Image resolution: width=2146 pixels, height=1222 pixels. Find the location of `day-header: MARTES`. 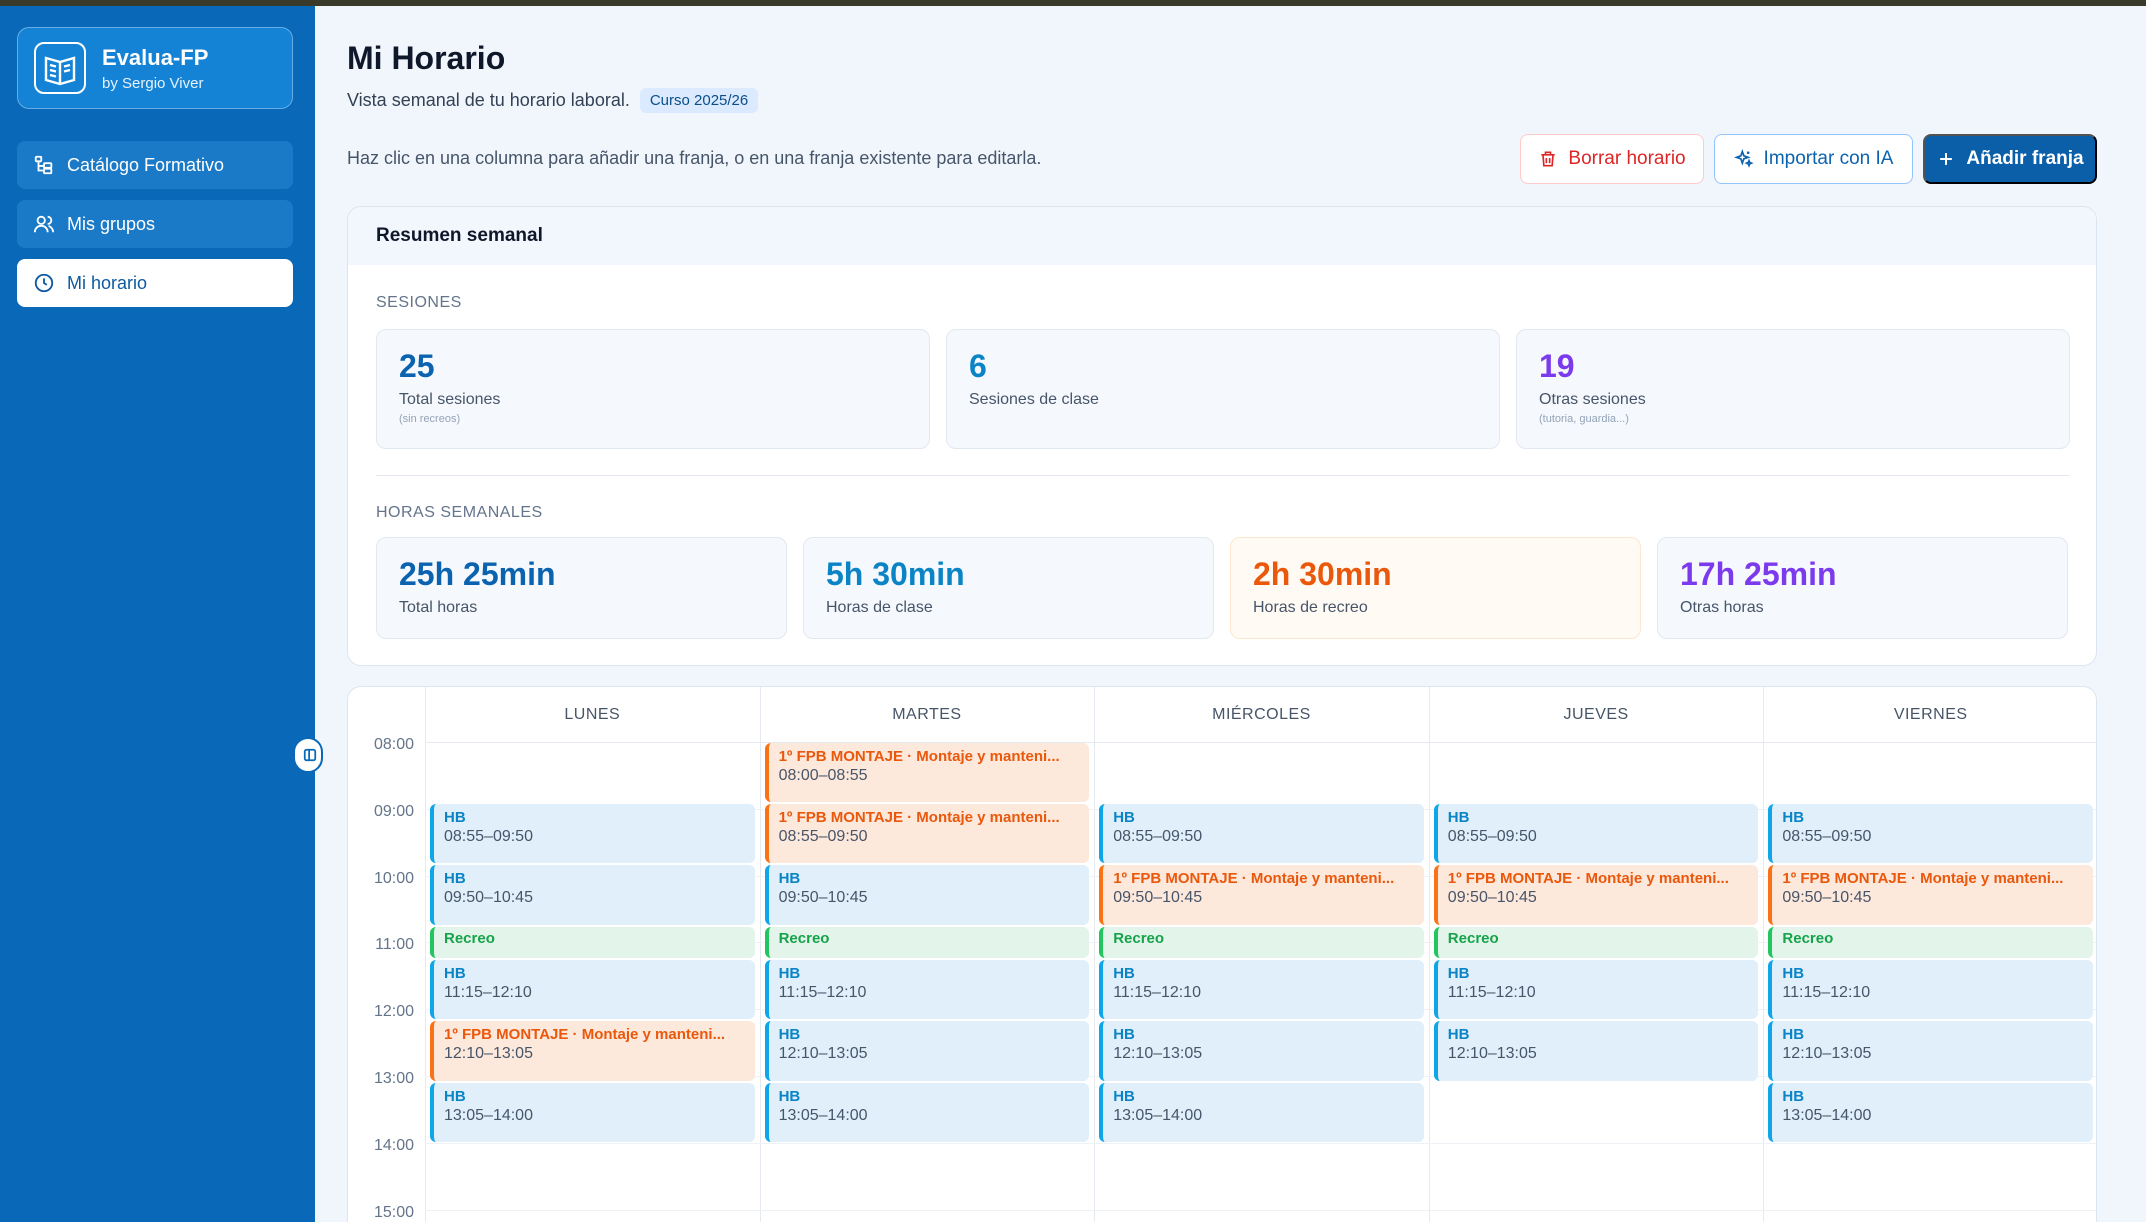

day-header: MARTES is located at coordinates (927, 715).